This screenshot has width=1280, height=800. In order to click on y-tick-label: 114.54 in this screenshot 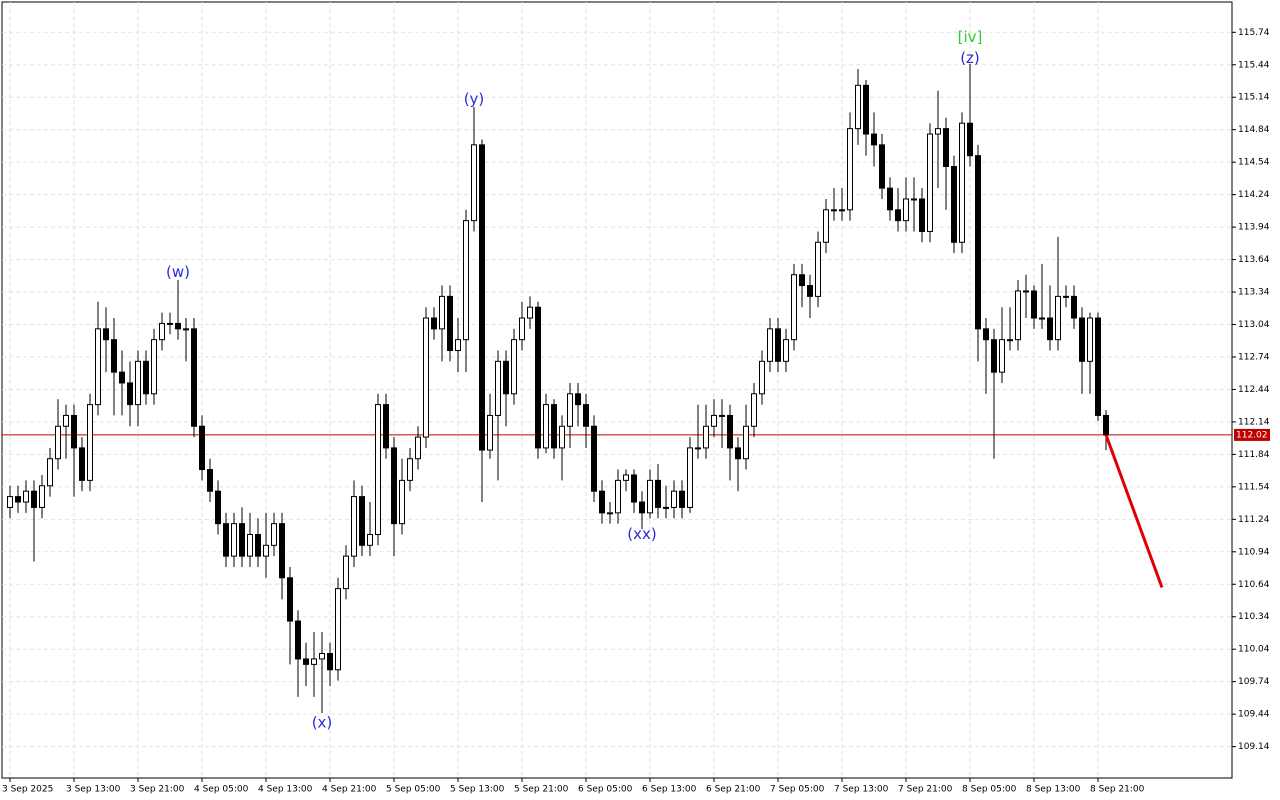, I will do `click(1254, 163)`.